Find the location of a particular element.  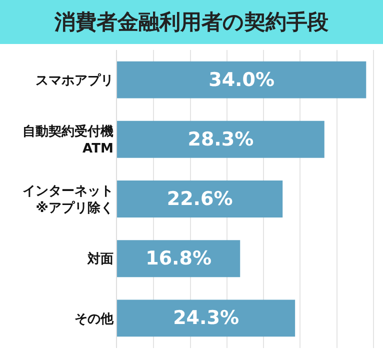

data-label: 22.6% is located at coordinates (199, 199).